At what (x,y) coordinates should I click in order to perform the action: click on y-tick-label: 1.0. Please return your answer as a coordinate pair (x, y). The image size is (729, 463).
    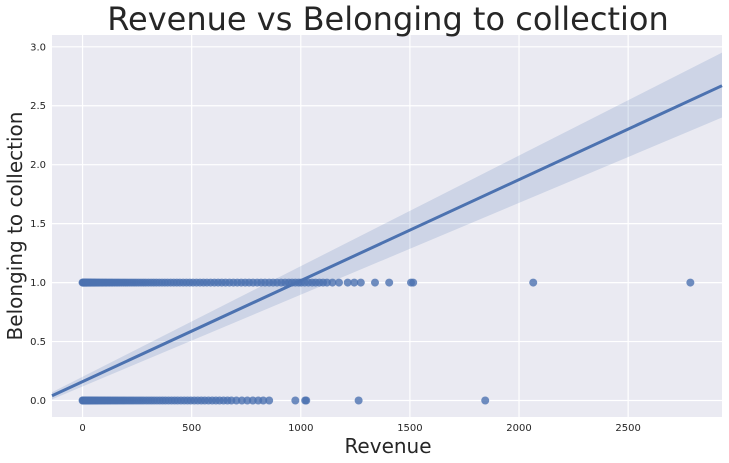
    Looking at the image, I should click on (38, 283).